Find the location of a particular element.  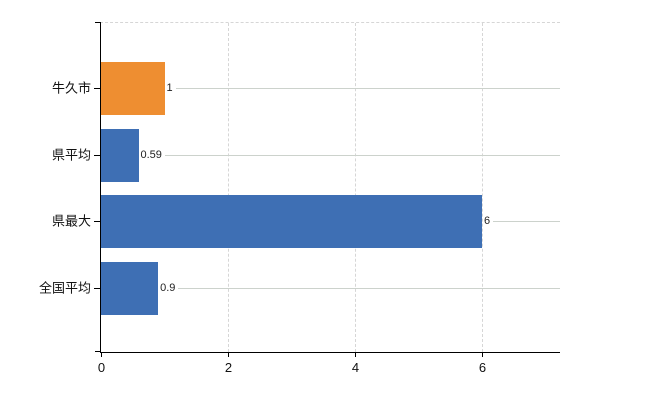

category-label: 県平均 is located at coordinates (71, 155).